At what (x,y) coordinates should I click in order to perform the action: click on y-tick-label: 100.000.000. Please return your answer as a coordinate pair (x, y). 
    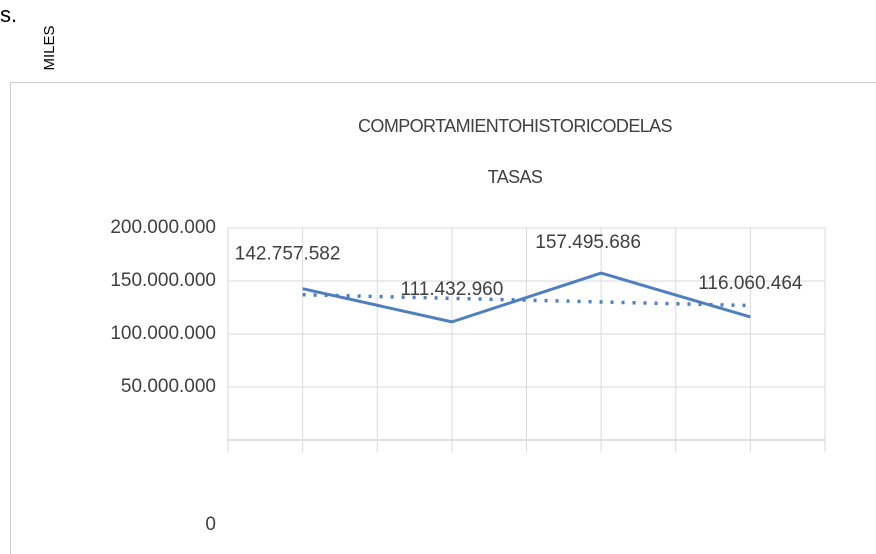
    Looking at the image, I should click on (163, 333).